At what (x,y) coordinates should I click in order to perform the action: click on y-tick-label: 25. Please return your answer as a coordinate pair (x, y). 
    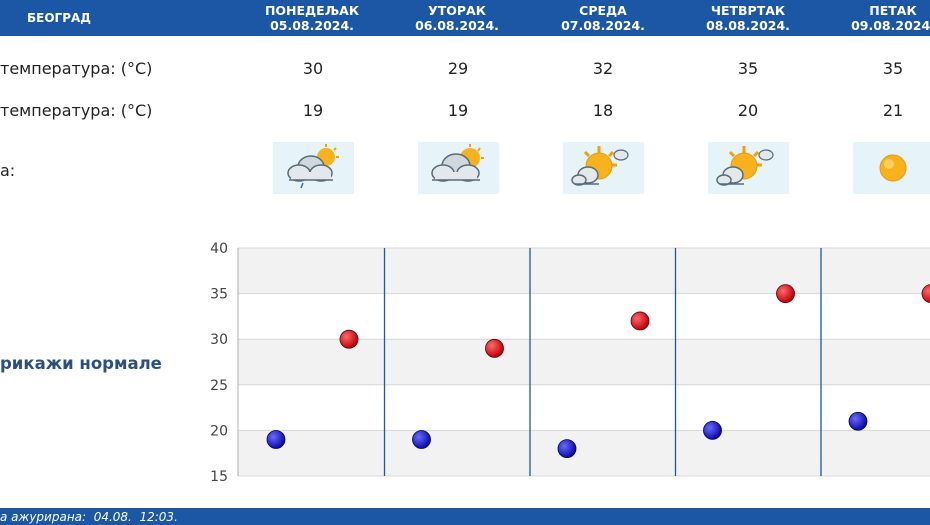
    Looking at the image, I should click on (219, 386).